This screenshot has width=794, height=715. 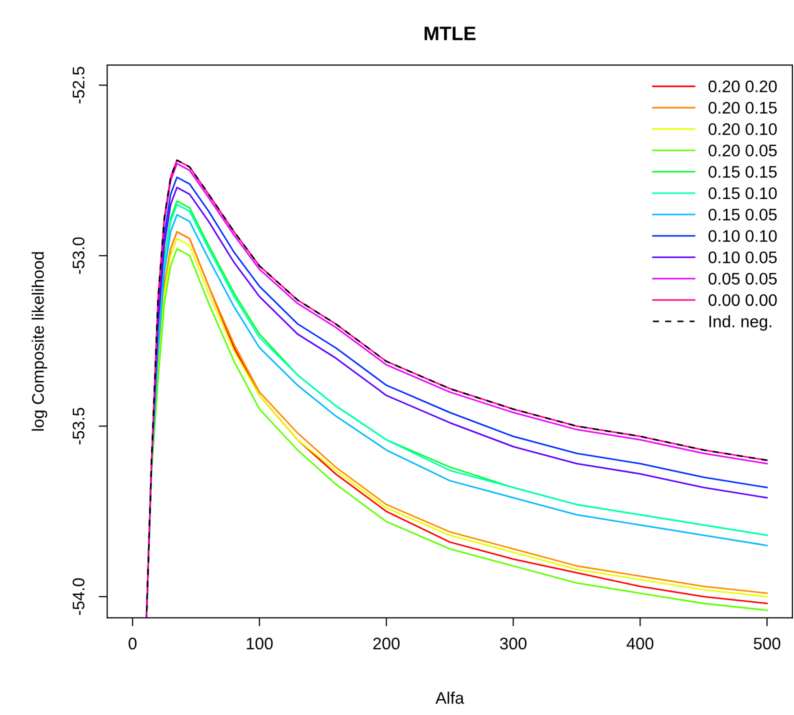 What do you see at coordinates (640, 644) in the screenshot?
I see `x-tick-label: 400` at bounding box center [640, 644].